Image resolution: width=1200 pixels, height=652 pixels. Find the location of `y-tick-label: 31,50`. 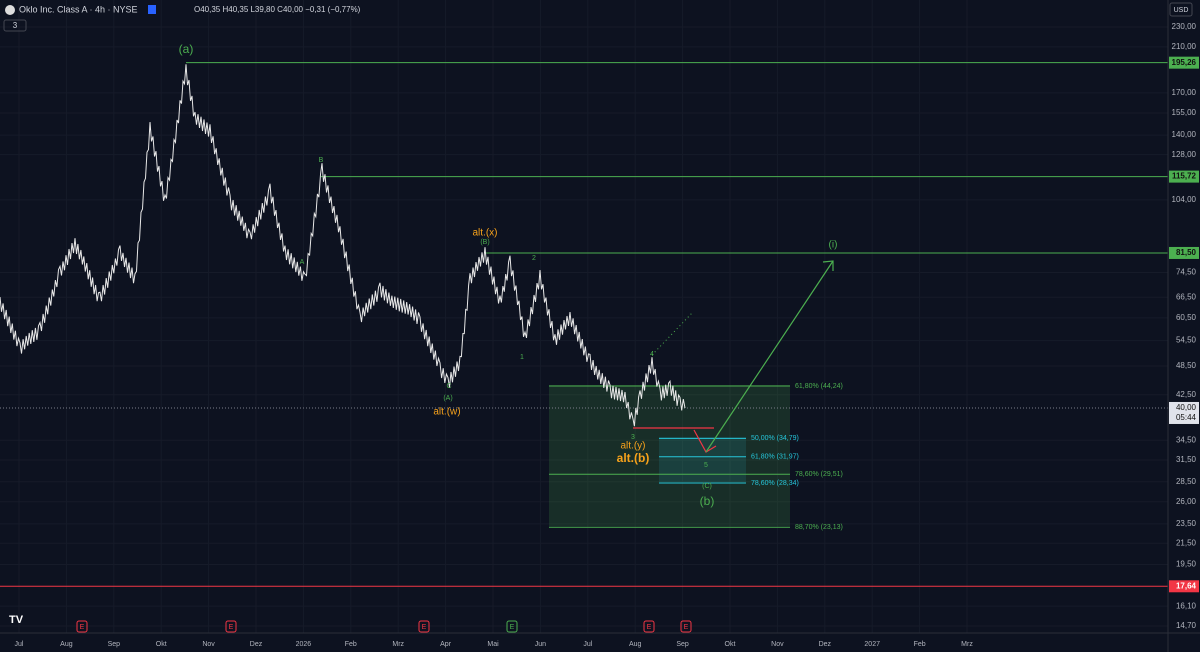

y-tick-label: 31,50 is located at coordinates (1186, 459).